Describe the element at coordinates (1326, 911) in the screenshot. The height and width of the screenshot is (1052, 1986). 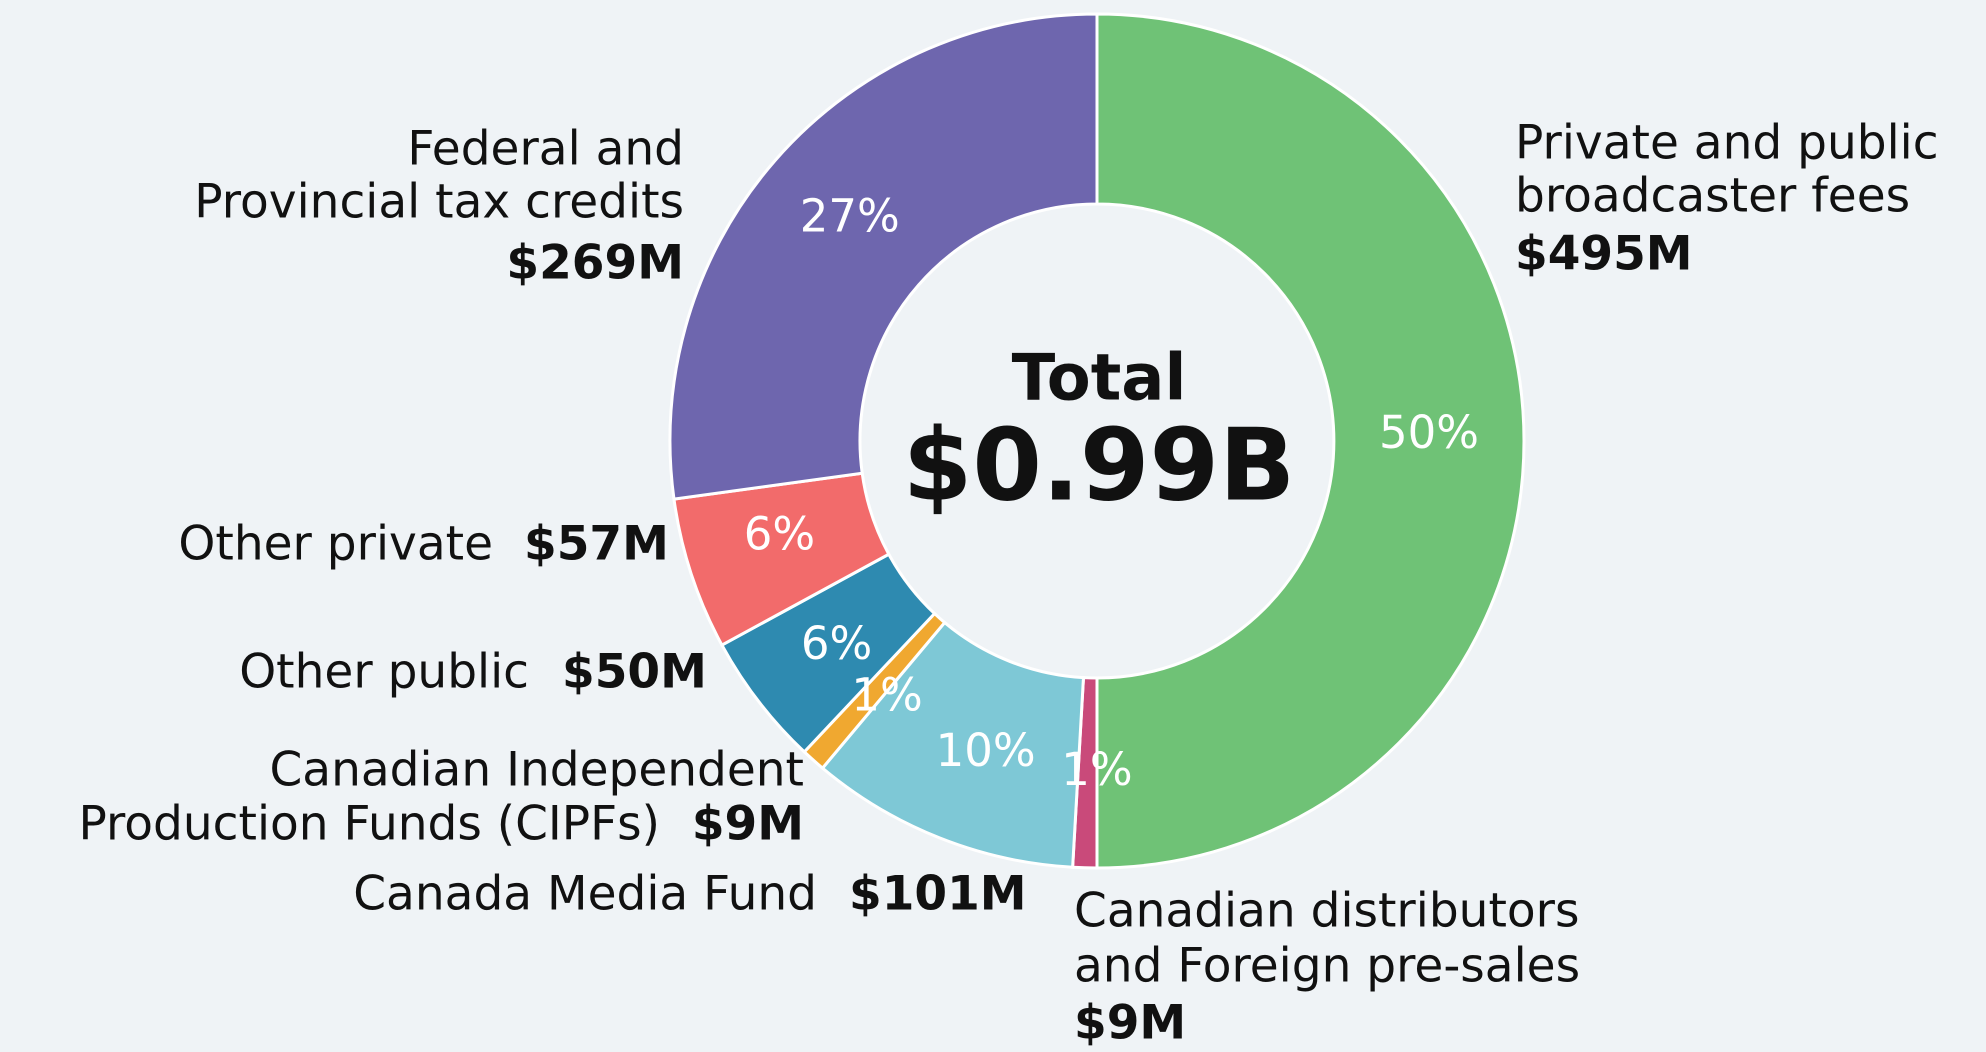
I see `category-label: Canadian distributors` at that location.